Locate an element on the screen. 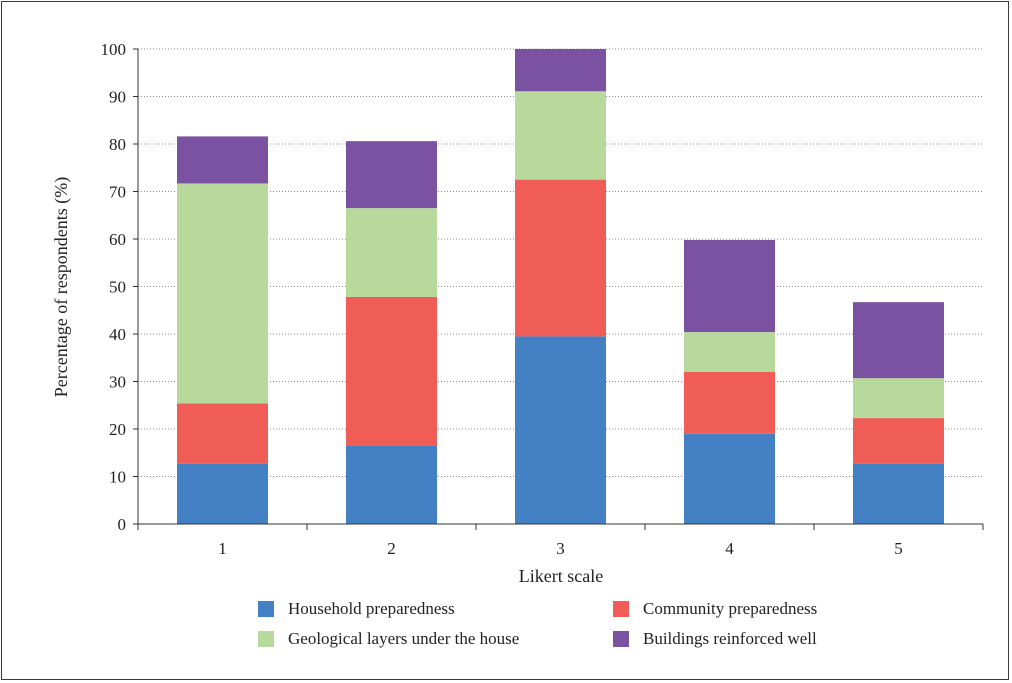 The image size is (1012, 683). legend-label: Household preparedness is located at coordinates (371, 608).